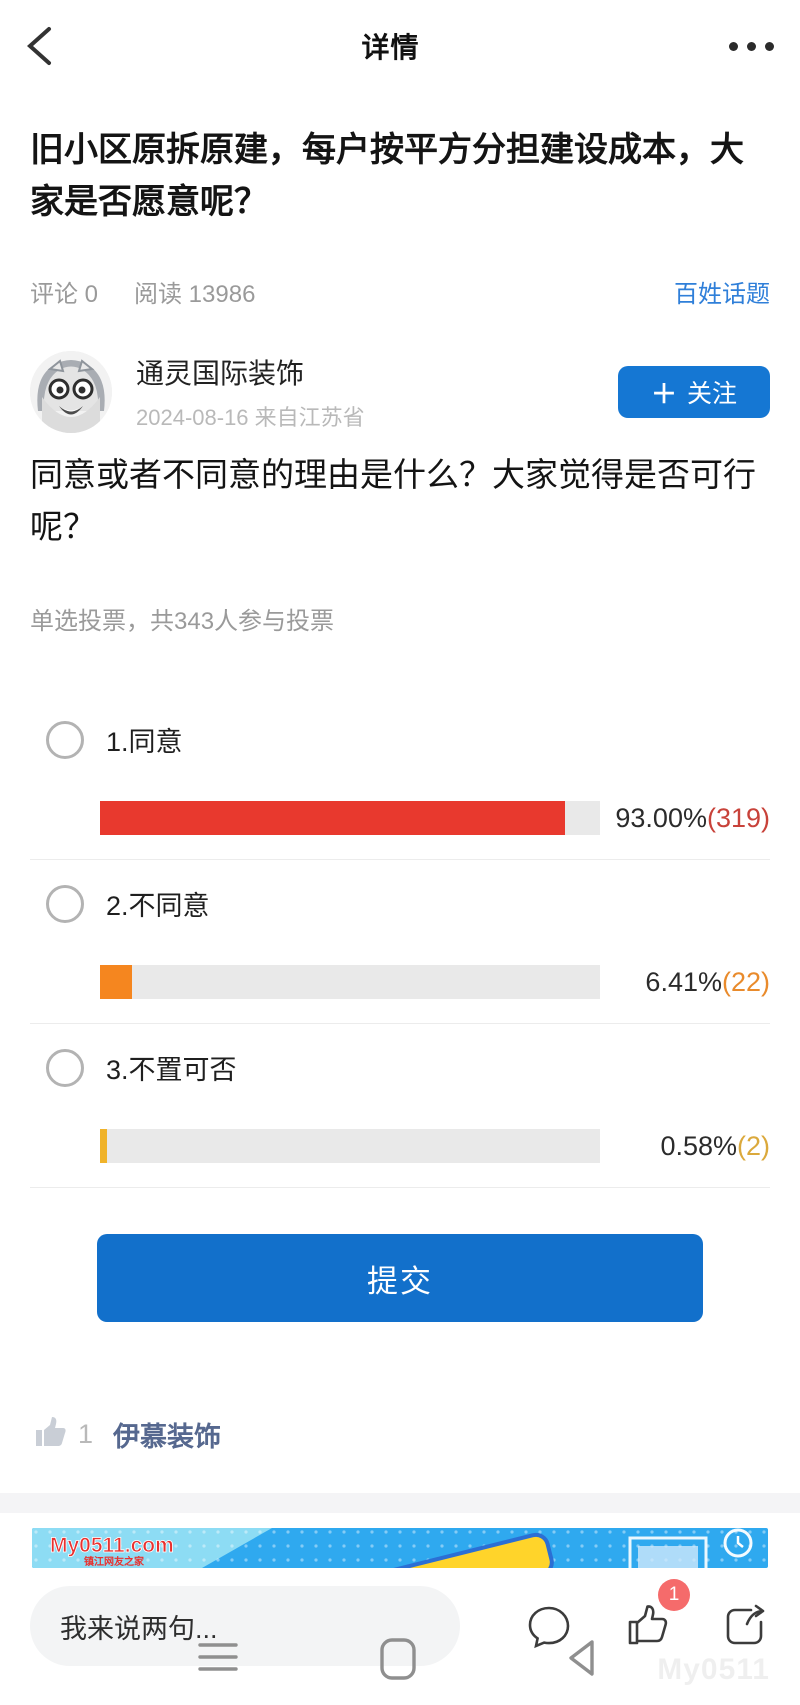 Image resolution: width=800 pixels, height=1705 pixels. Describe the element at coordinates (387, 176) in the screenshot. I see `post-title: 旧小区原拆原建，每户按平方分担建设成本，大家是否愿意呢？` at that location.